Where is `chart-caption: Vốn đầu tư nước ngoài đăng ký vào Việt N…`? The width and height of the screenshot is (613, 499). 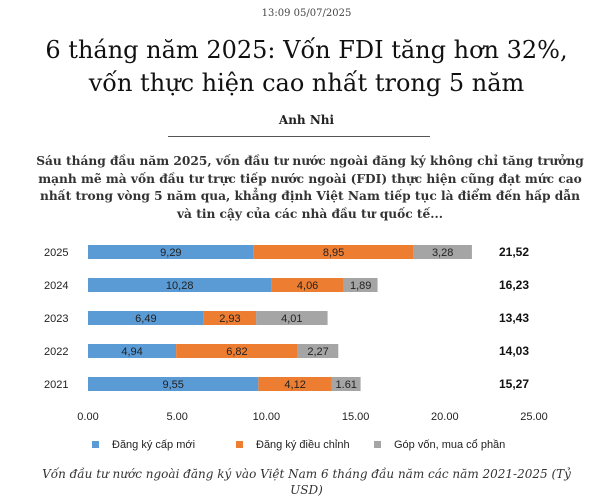 chart-caption: Vốn đầu tư nước ngoài đăng ký vào Việt N… is located at coordinates (306, 482).